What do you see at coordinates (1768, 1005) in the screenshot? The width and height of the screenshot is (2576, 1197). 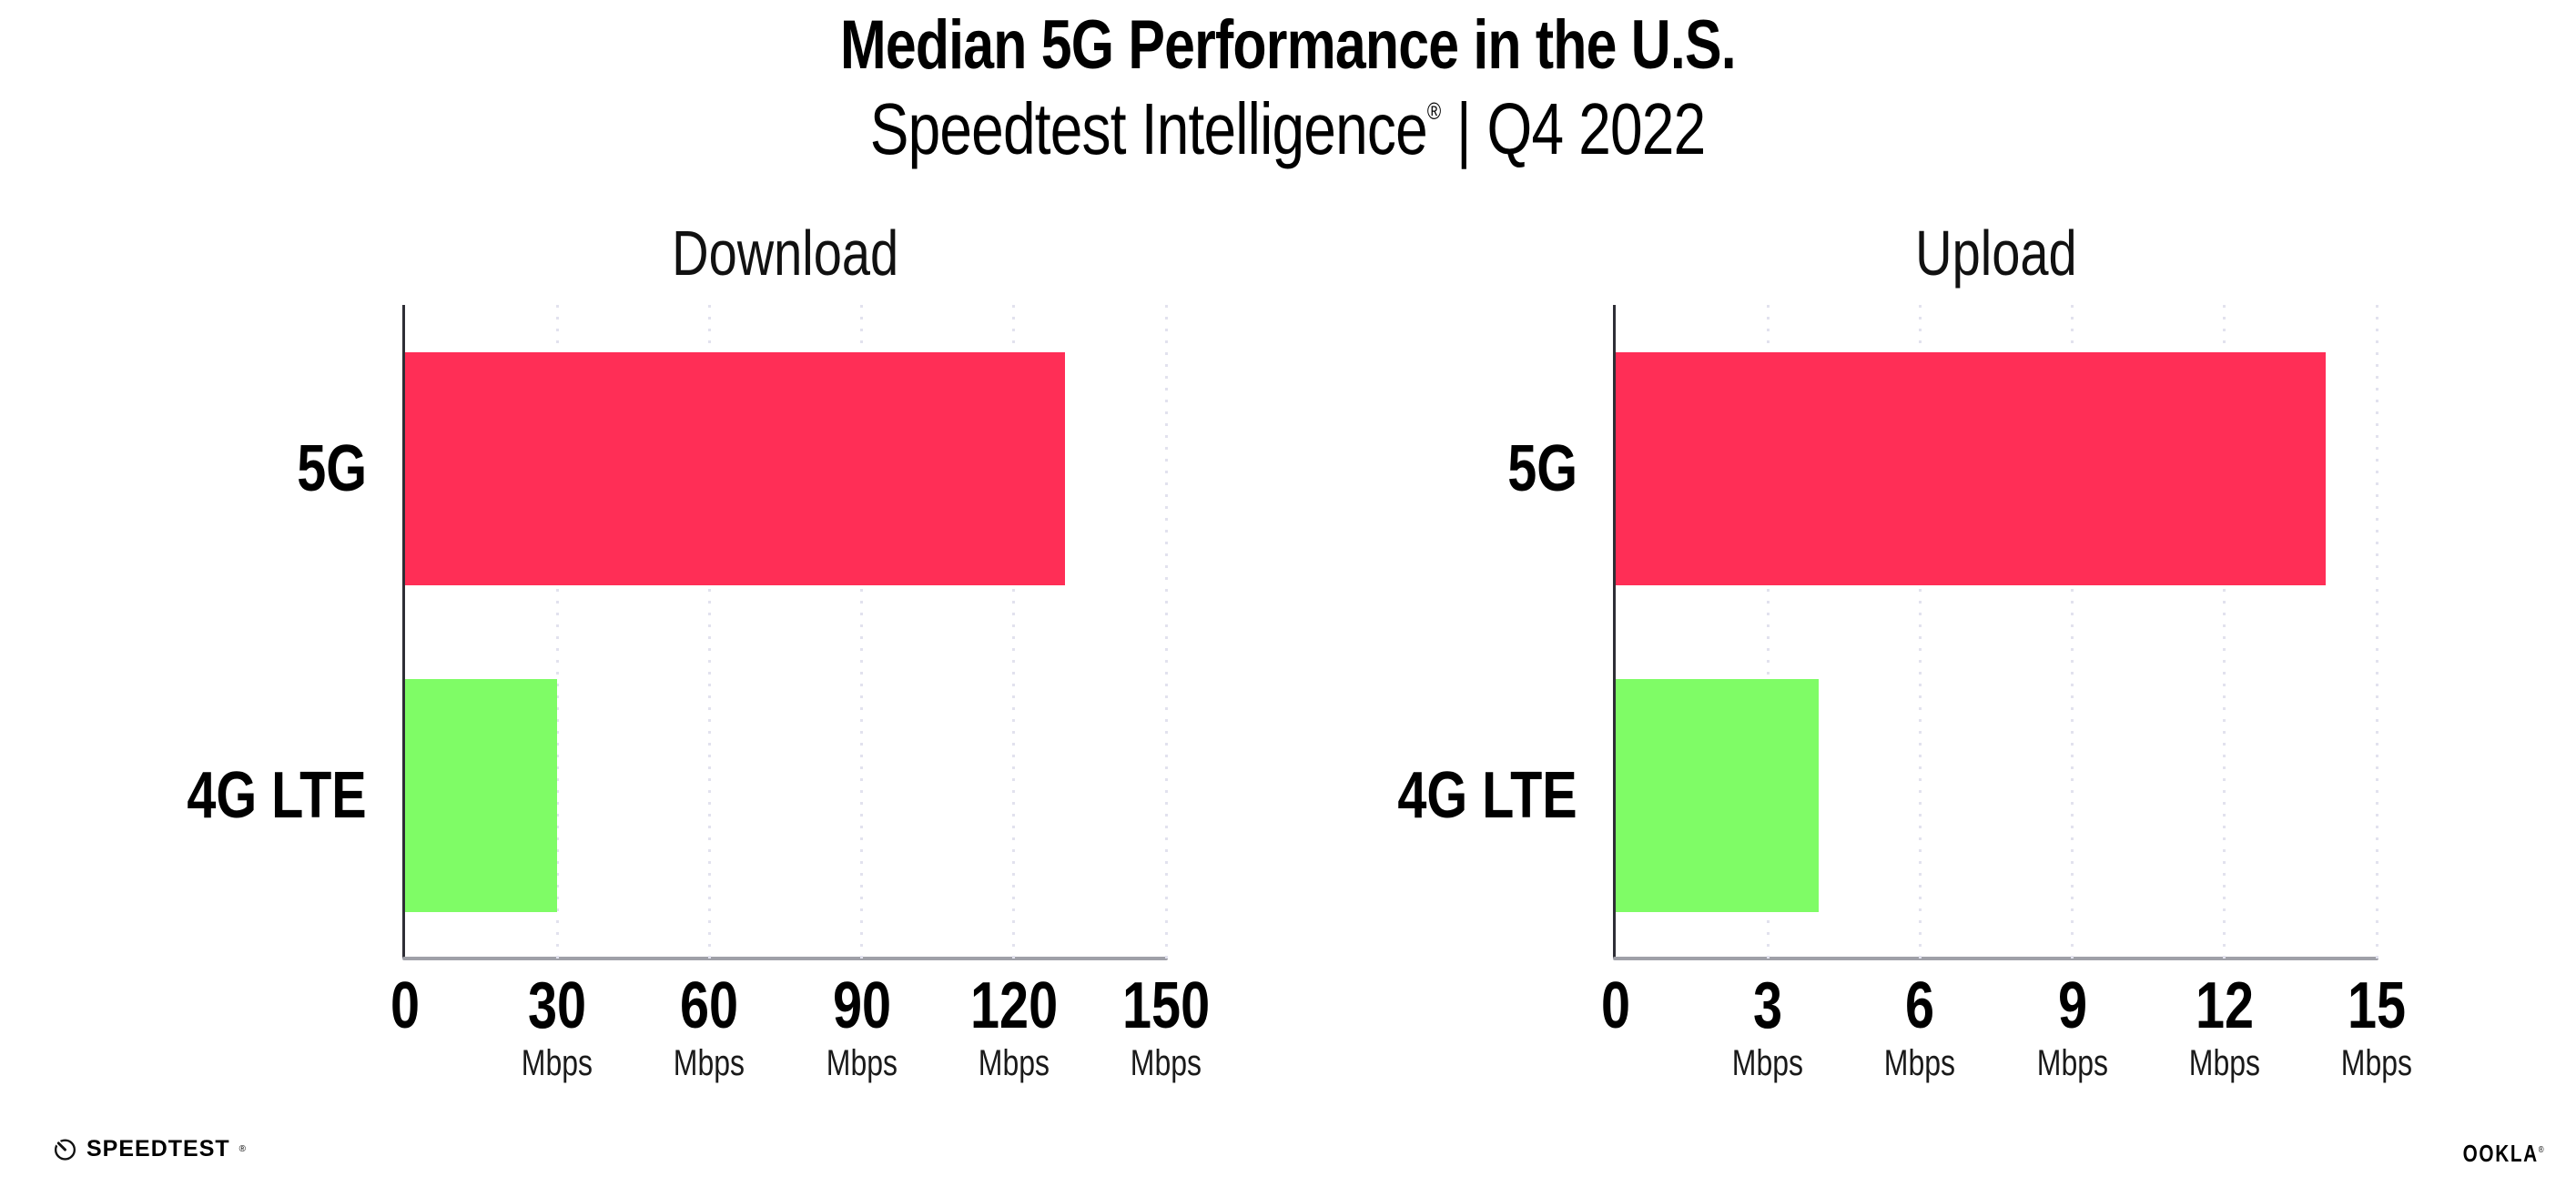 I see `x-tick-value: 3` at bounding box center [1768, 1005].